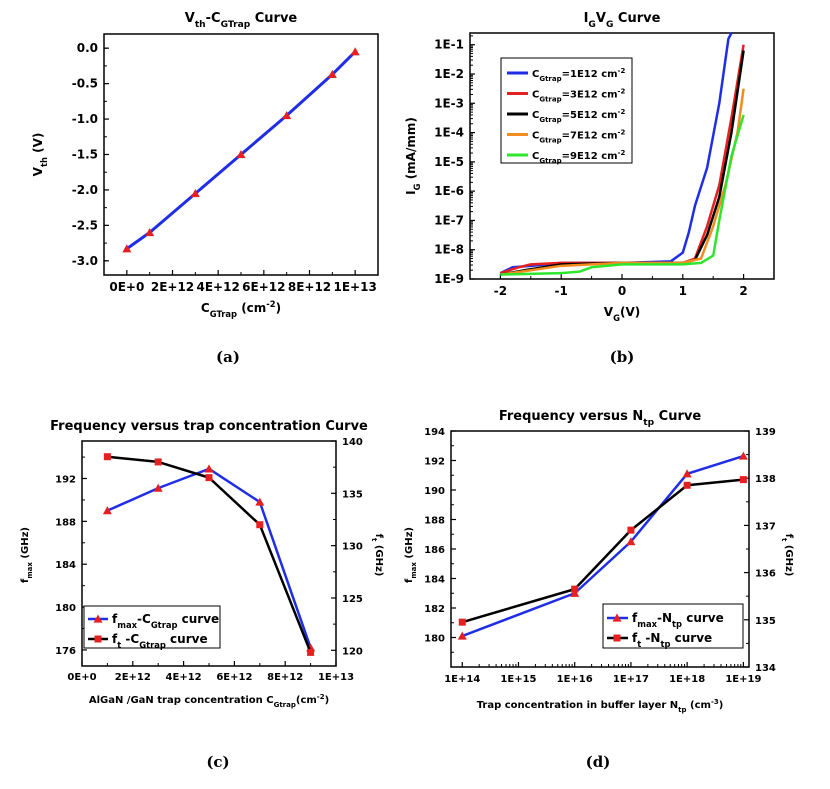 This screenshot has height=789, width=830. Describe the element at coordinates (85, 225) in the screenshot. I see `y-tick-label: -2.5` at that location.